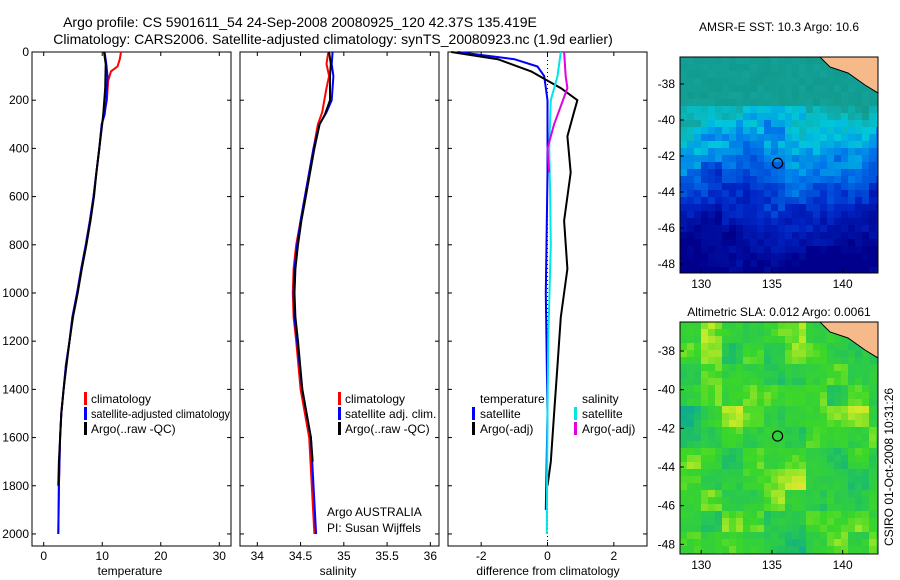 This screenshot has height=580, width=900. I want to click on legend-label-climatology: climatology, so click(375, 399).